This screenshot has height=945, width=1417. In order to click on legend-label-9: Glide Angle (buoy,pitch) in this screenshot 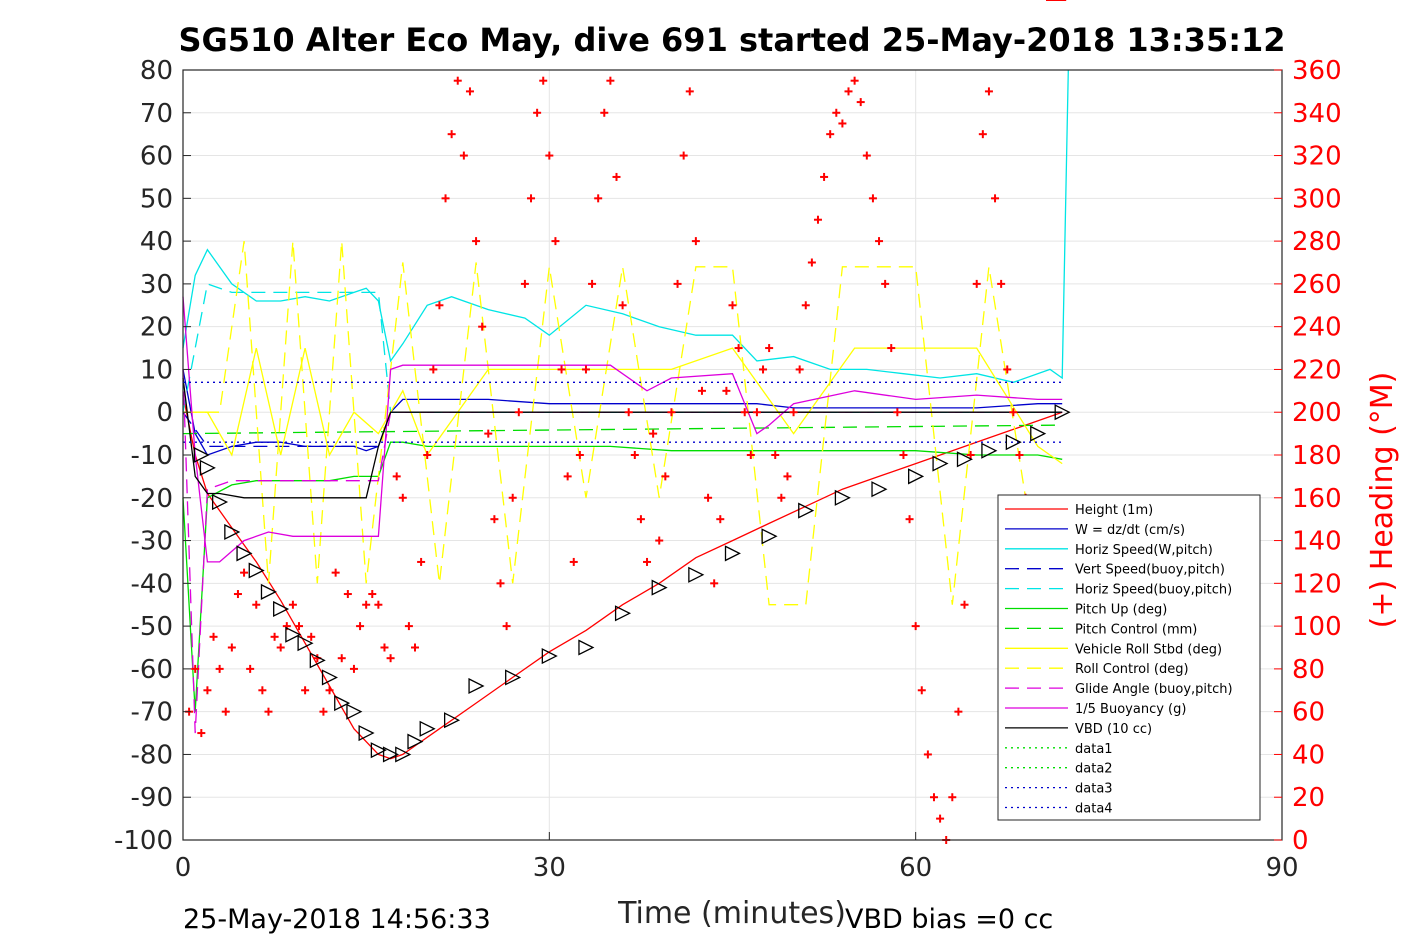, I will do `click(1154, 689)`.